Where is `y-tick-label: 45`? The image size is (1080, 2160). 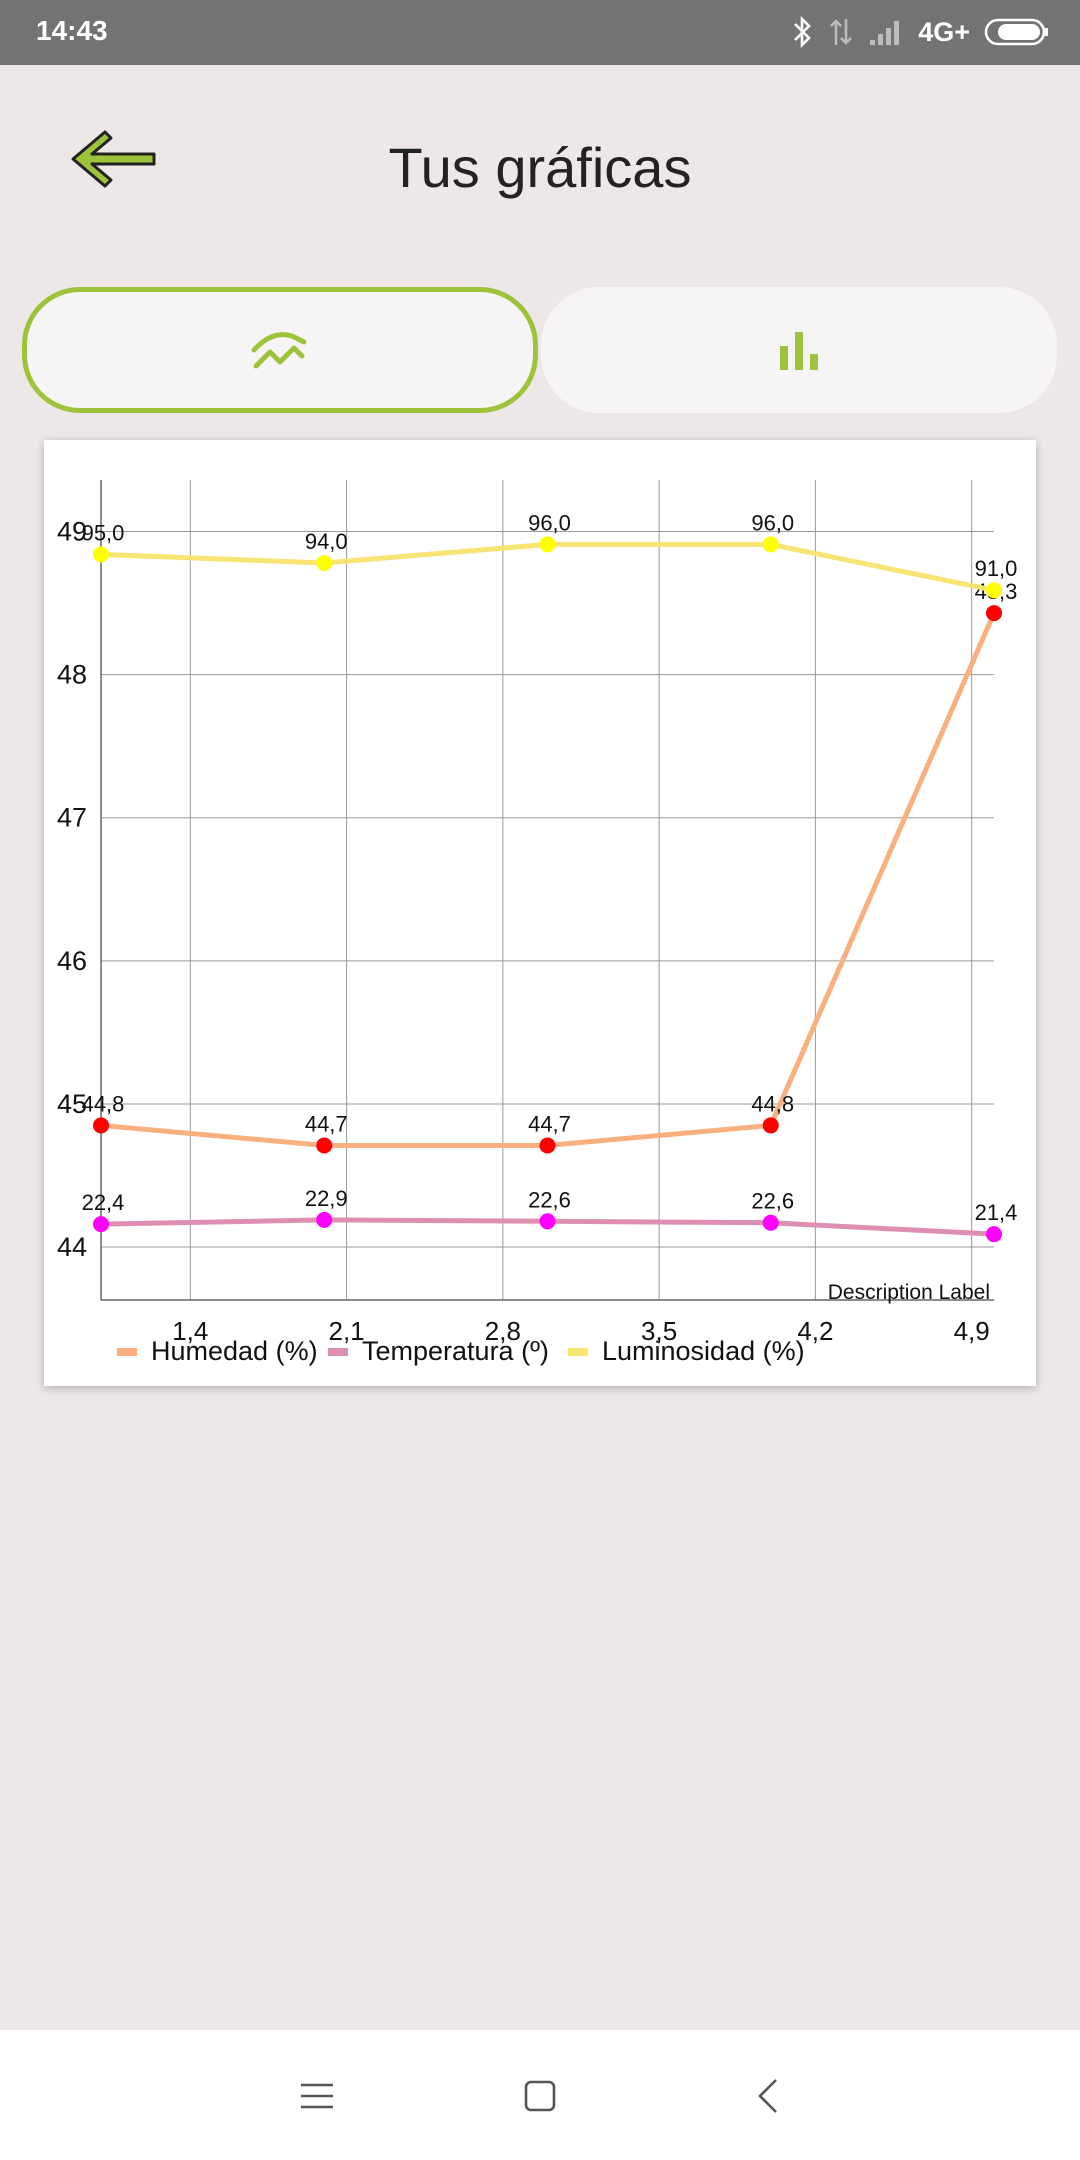
y-tick-label: 45 is located at coordinates (72, 1104).